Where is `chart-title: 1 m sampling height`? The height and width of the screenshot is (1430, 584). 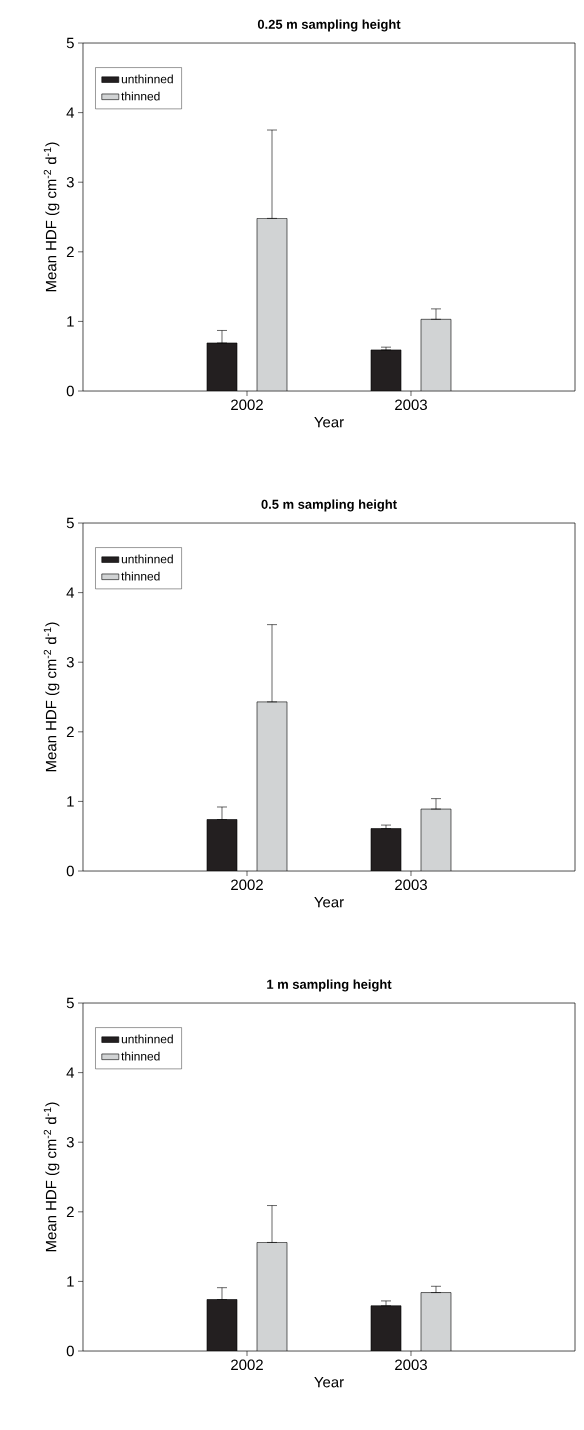 chart-title: 1 m sampling height is located at coordinates (329, 985).